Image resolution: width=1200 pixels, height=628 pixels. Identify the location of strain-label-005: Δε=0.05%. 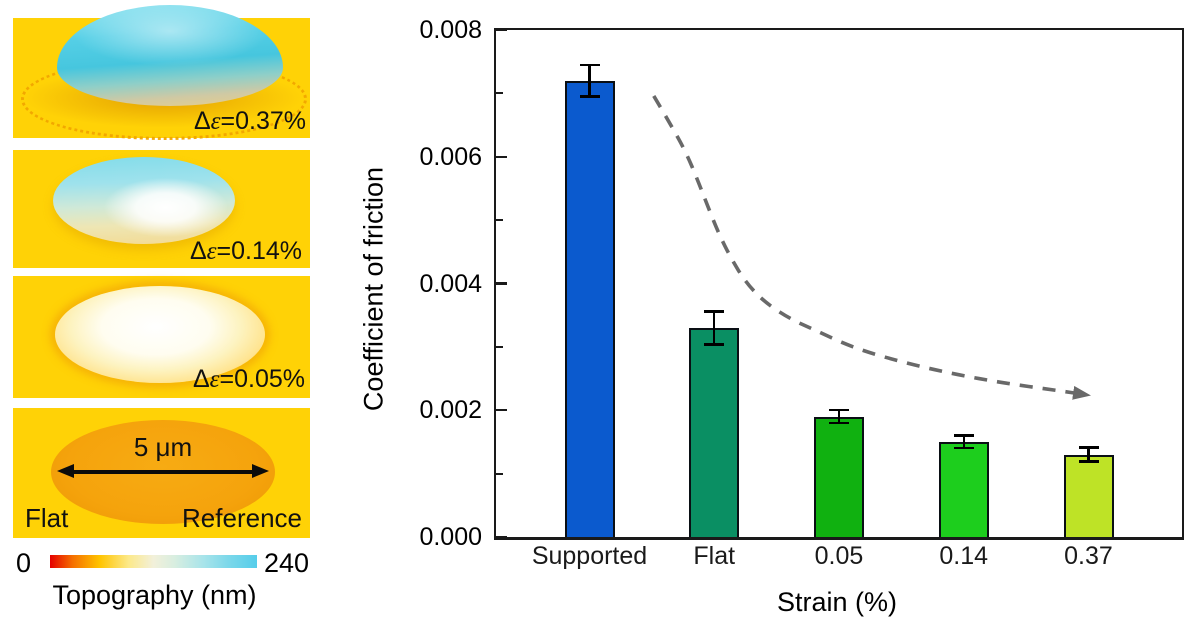
(248, 379).